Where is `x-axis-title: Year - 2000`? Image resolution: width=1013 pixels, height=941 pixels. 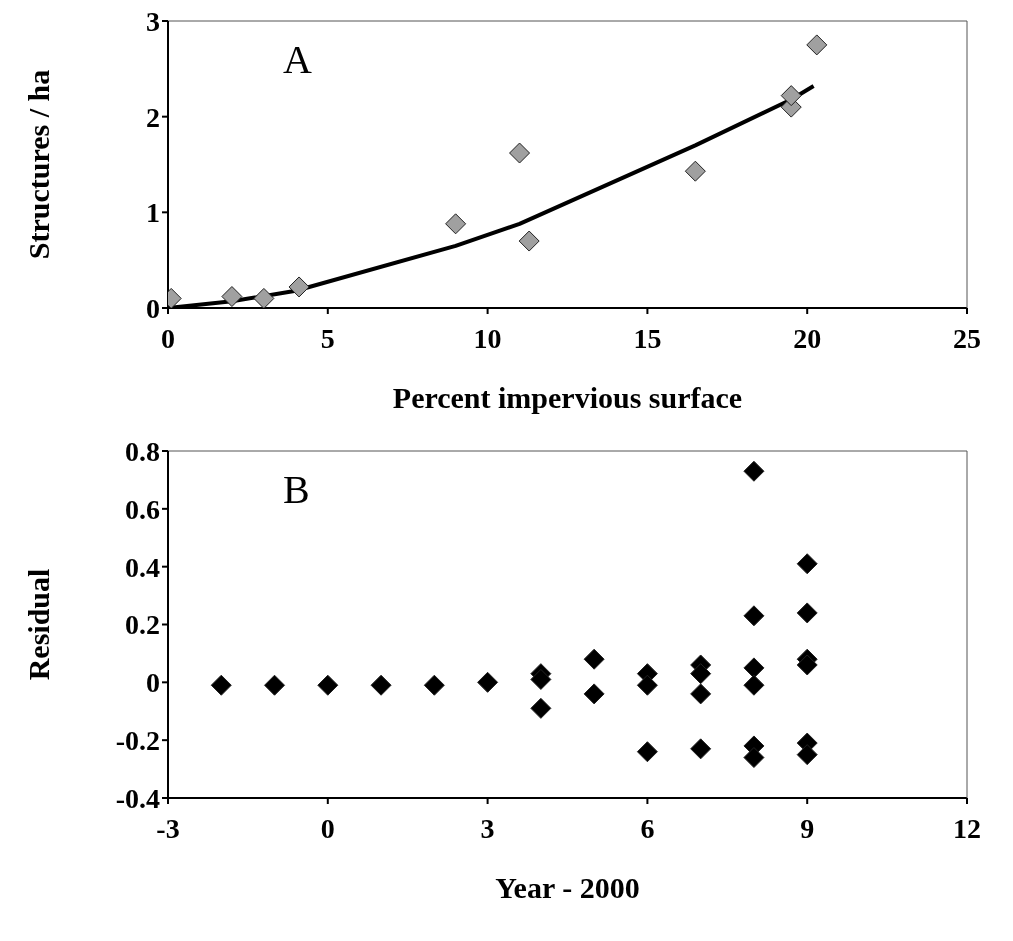
x-axis-title: Year - 2000 is located at coordinates (567, 887).